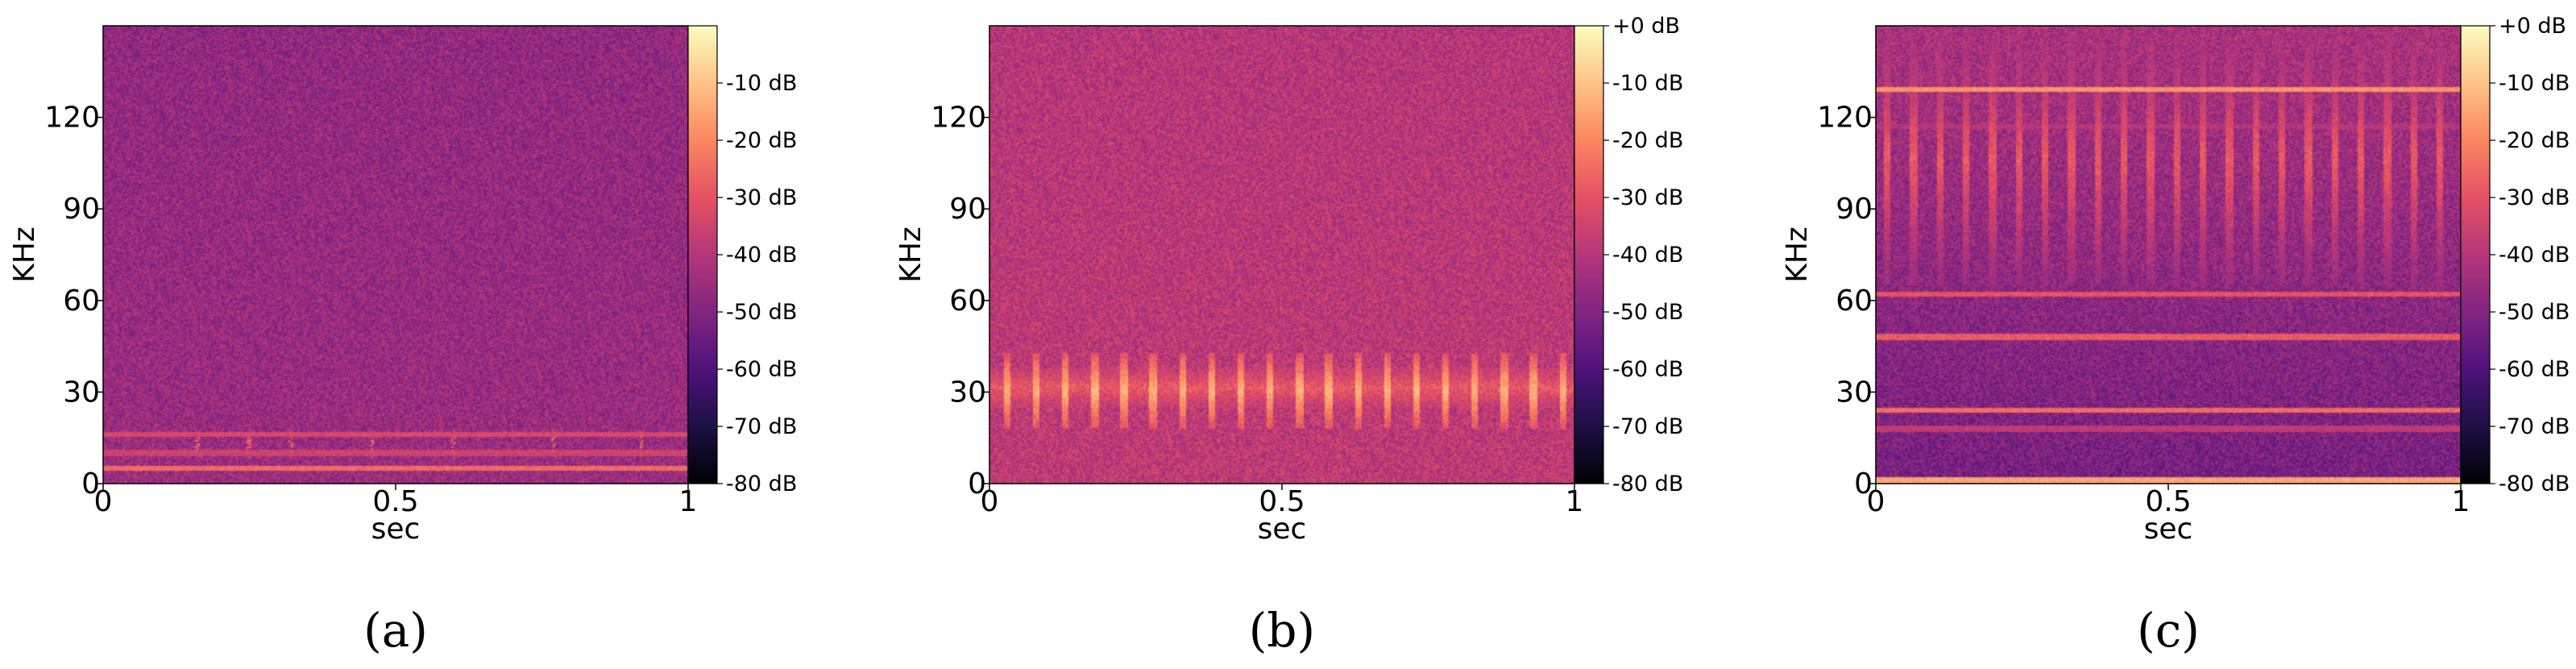 The height and width of the screenshot is (669, 2576). I want to click on panel-caption: (b), so click(1282, 630).